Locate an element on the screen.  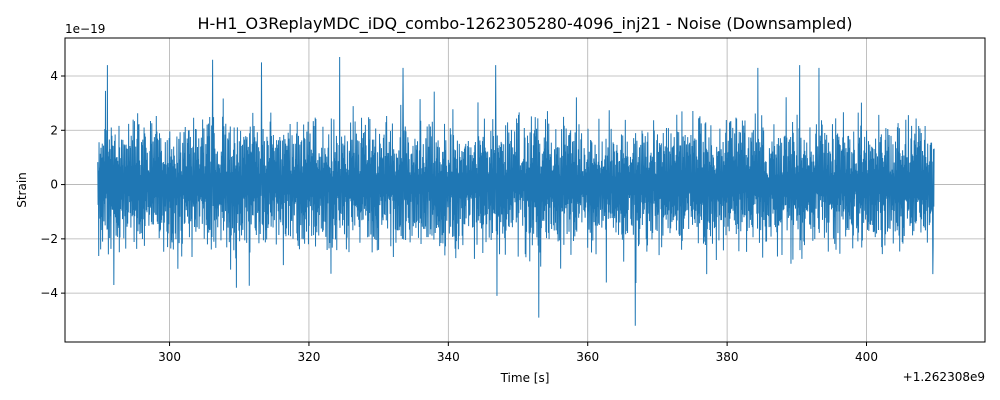
y-tick-label: −4 is located at coordinates (49, 293).